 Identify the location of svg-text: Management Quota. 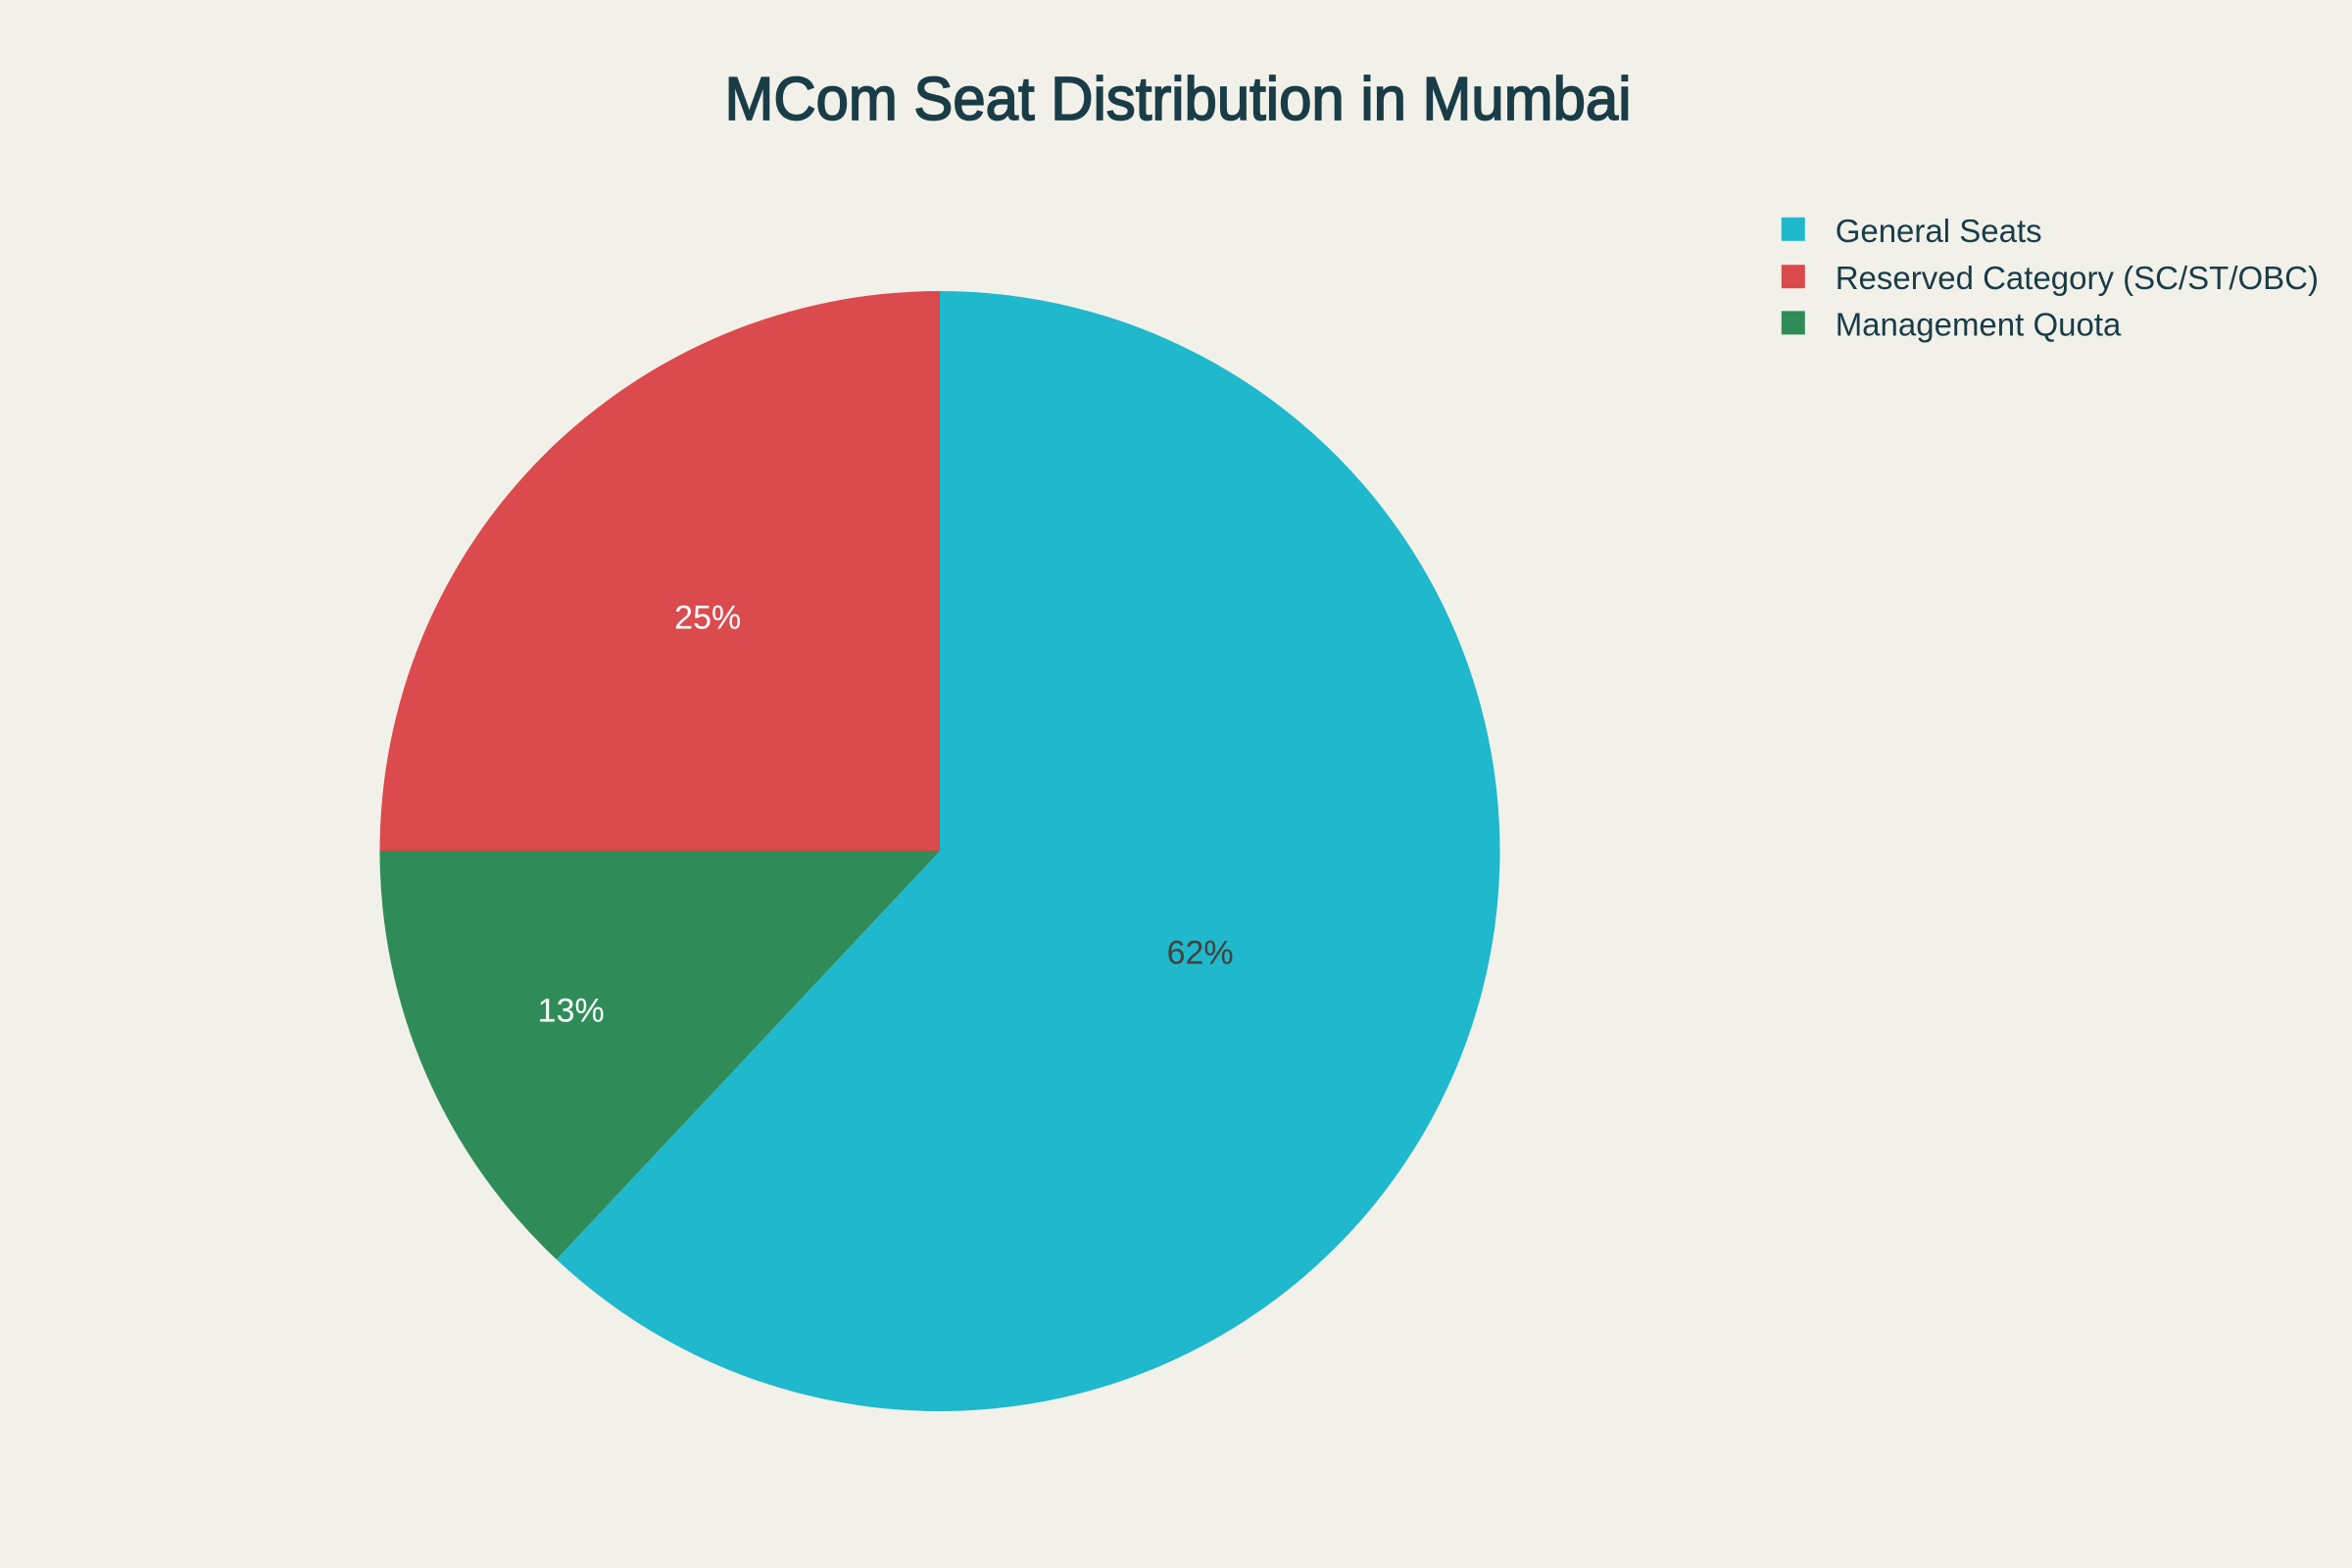
(1979, 324).